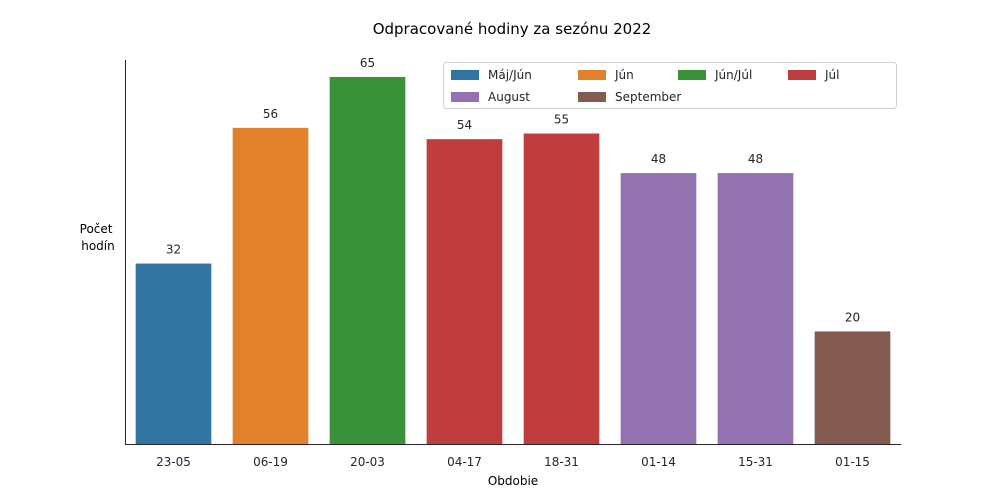 The image size is (1000, 500). Describe the element at coordinates (624, 75) in the screenshot. I see `legend-label-2: Jún` at that location.